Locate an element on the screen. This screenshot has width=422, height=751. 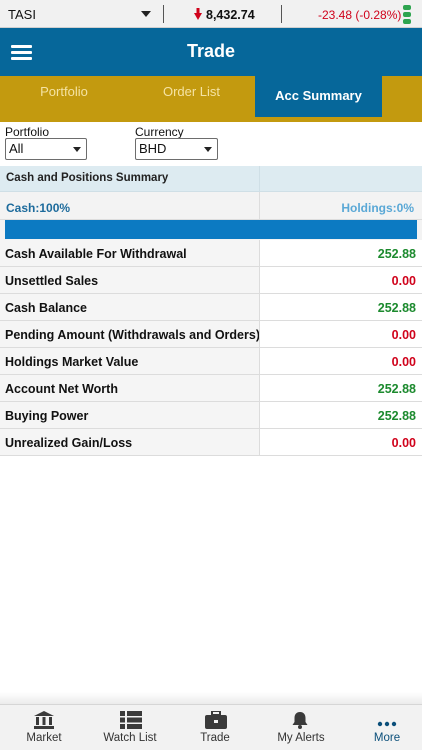
summary-filters: Portfolio All Currency BHD is located at coordinates (211, 144).